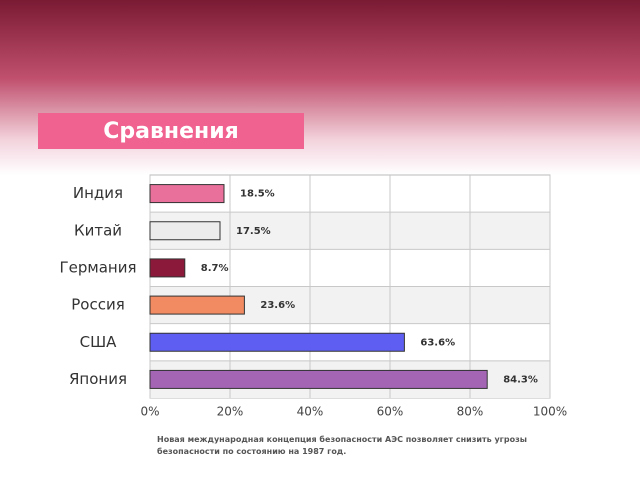 The height and width of the screenshot is (480, 640). Describe the element at coordinates (149, 412) in the screenshot. I see `x-tick-label: 0%` at that location.